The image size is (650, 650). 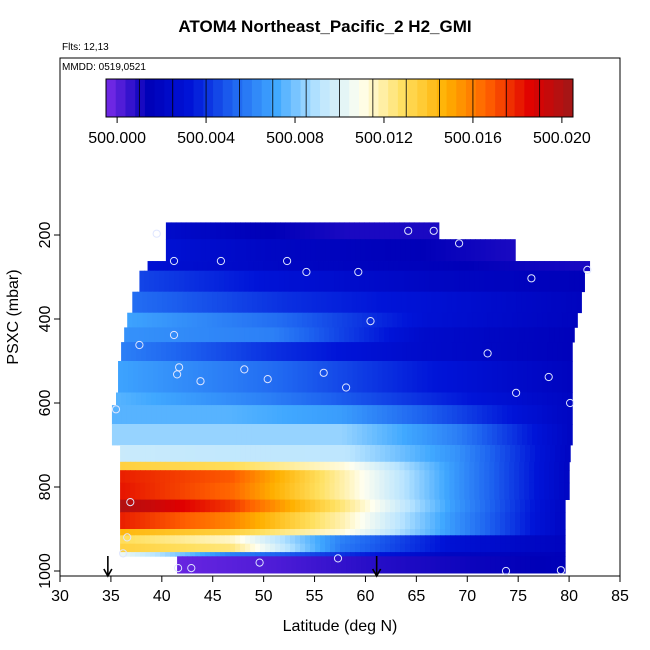 What do you see at coordinates (366, 596) in the screenshot?
I see `x-tick-label: 60` at bounding box center [366, 596].